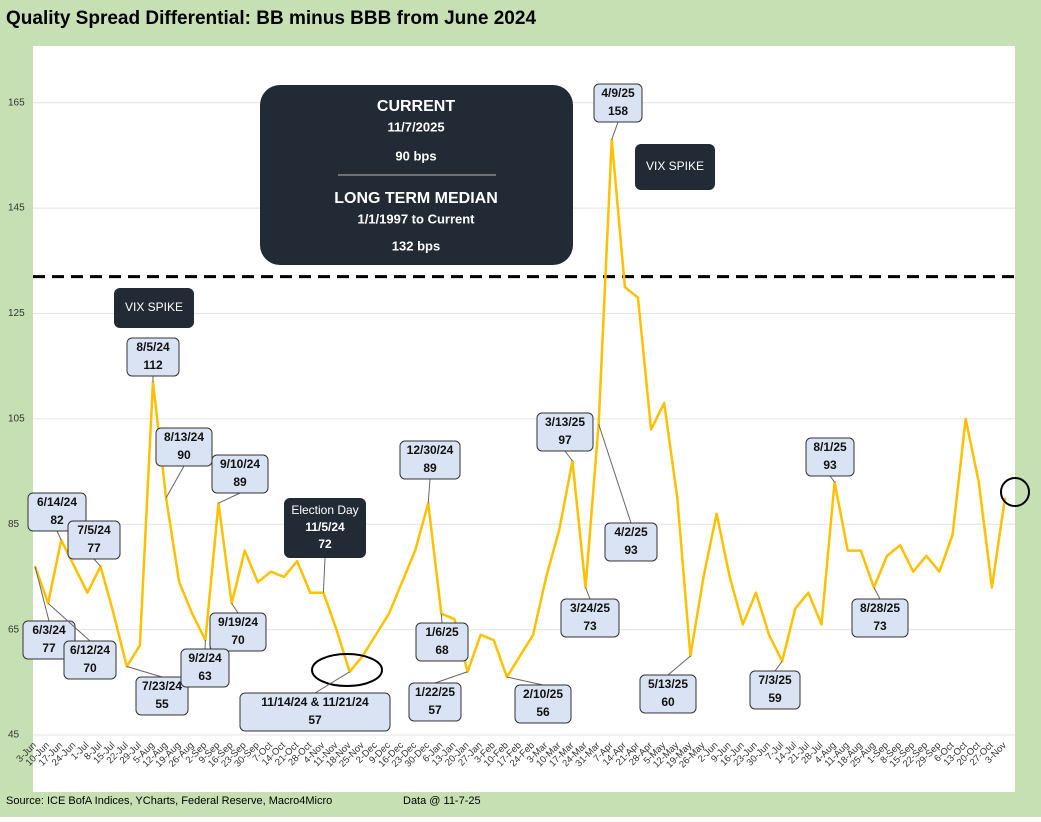 Image resolution: width=1041 pixels, height=822 pixels. Describe the element at coordinates (775, 680) in the screenshot. I see `callout-date: 7/3/25` at that location.